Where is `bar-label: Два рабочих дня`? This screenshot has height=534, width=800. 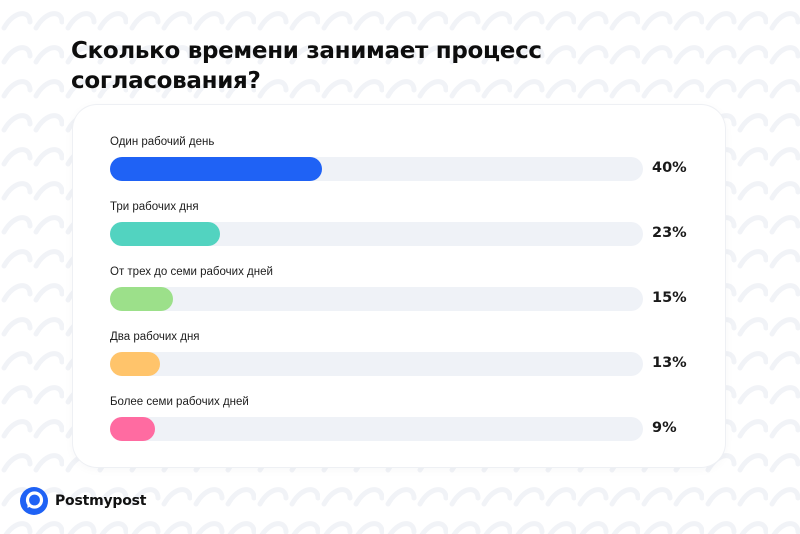 bar-label: Два рабочих дня is located at coordinates (155, 337).